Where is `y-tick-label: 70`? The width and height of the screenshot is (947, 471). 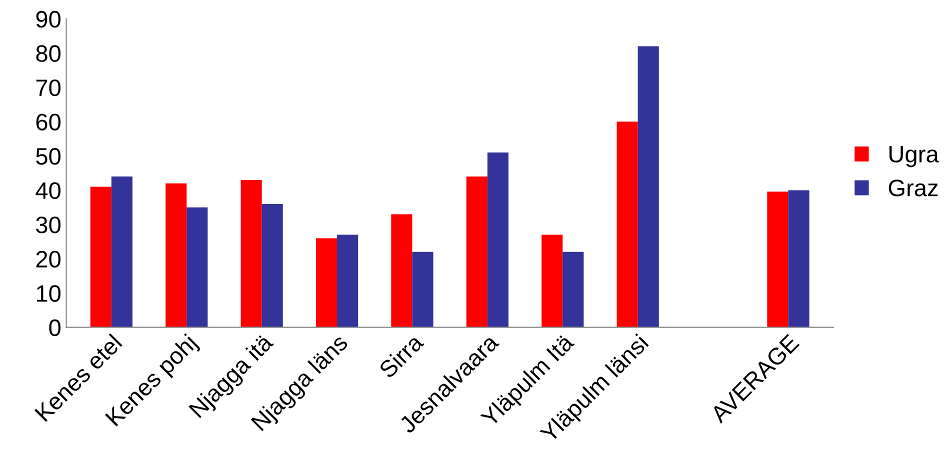 y-tick-label: 70 is located at coordinates (48, 87).